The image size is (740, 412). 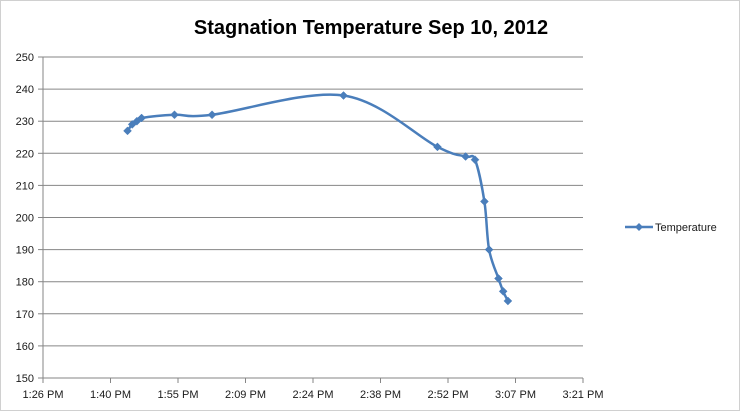 What do you see at coordinates (25, 347) in the screenshot?
I see `y-tick-label: 160` at bounding box center [25, 347].